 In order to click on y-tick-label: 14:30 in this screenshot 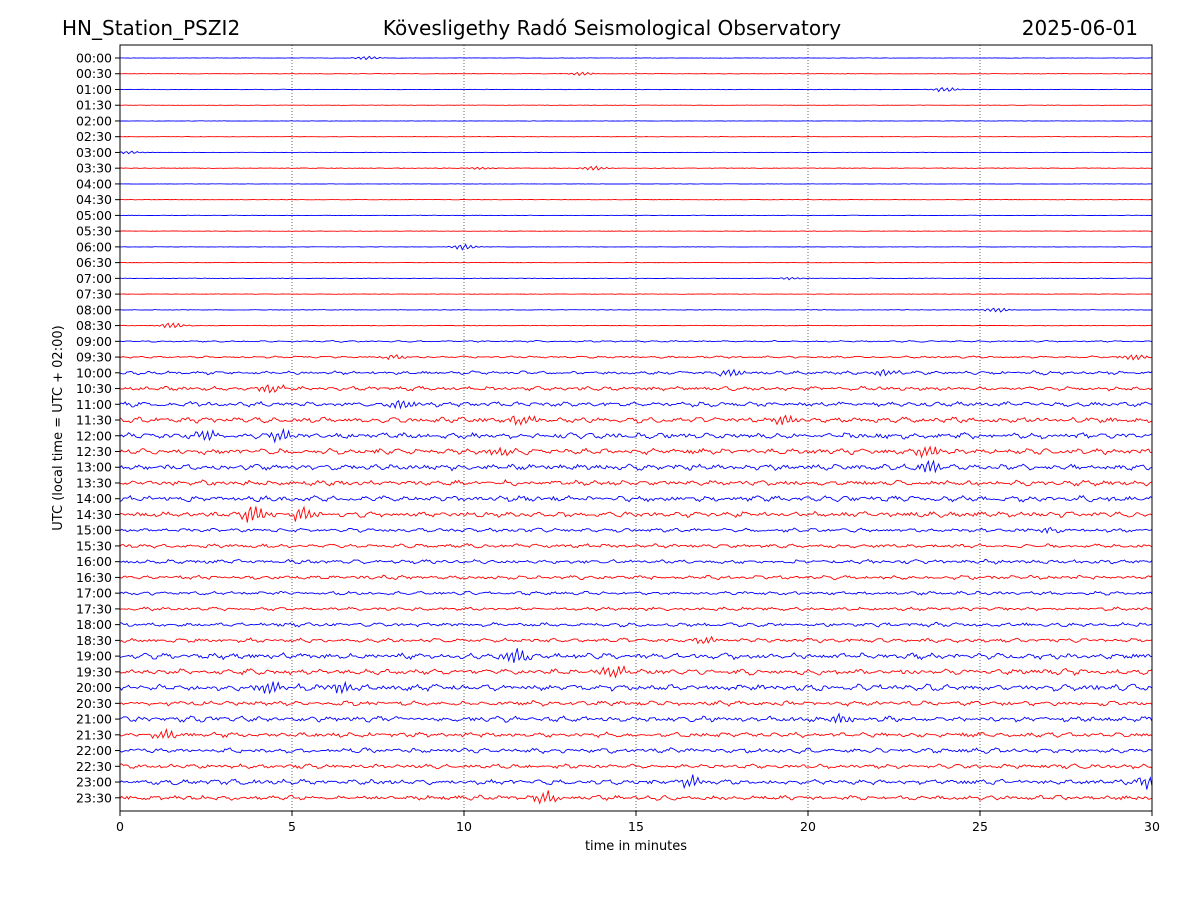, I will do `click(94, 514)`.